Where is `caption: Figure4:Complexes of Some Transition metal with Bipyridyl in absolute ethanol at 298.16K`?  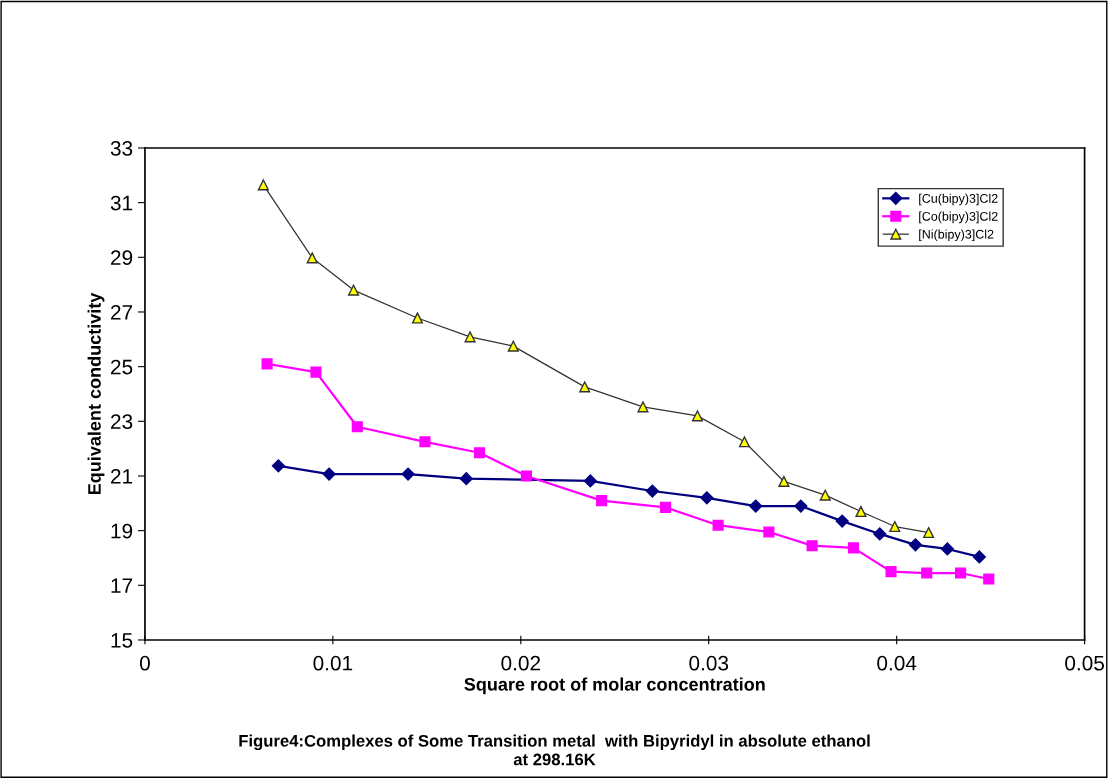
caption: Figure4:Complexes of Some Transition metal with Bipyridyl in absolute ethanol at 298.16K is located at coordinates (554, 750).